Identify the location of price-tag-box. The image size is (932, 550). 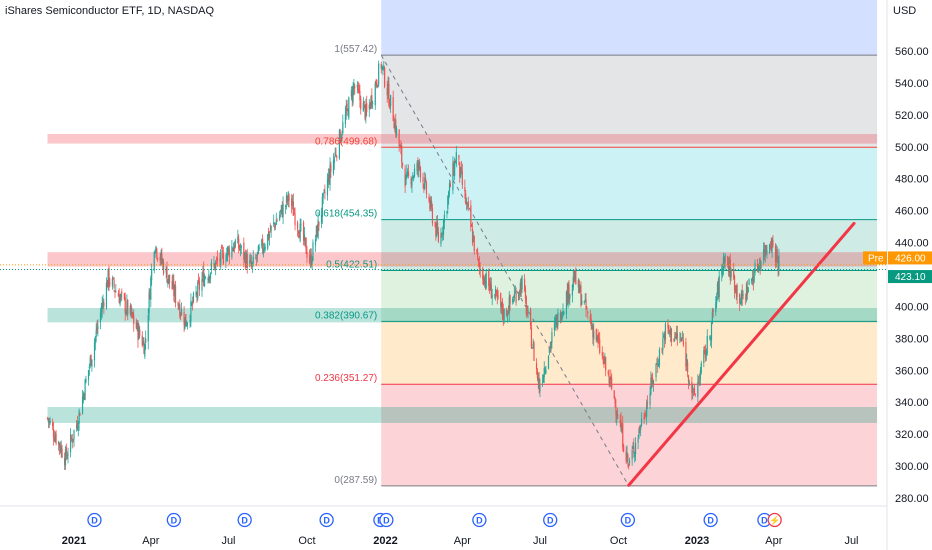
(910, 258).